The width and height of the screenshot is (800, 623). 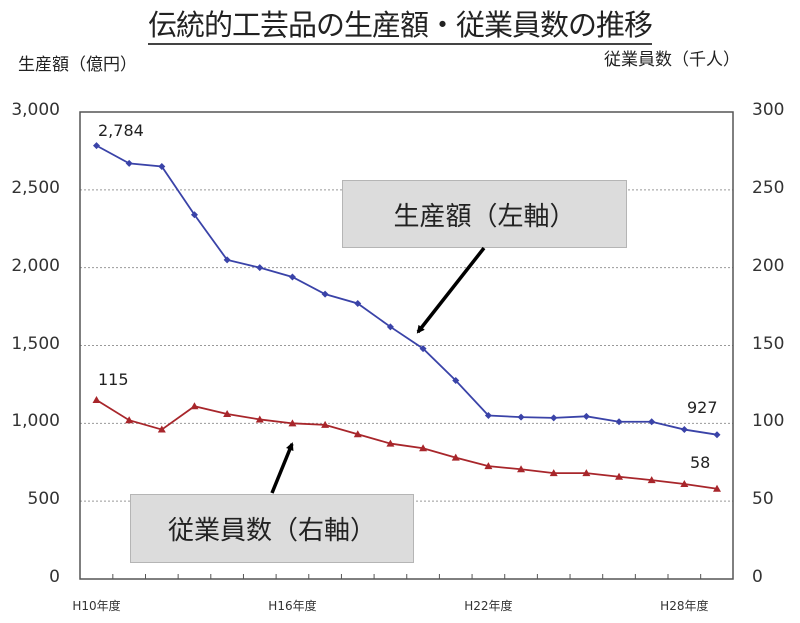 I want to click on right-tick-label: 100, so click(x=768, y=421).